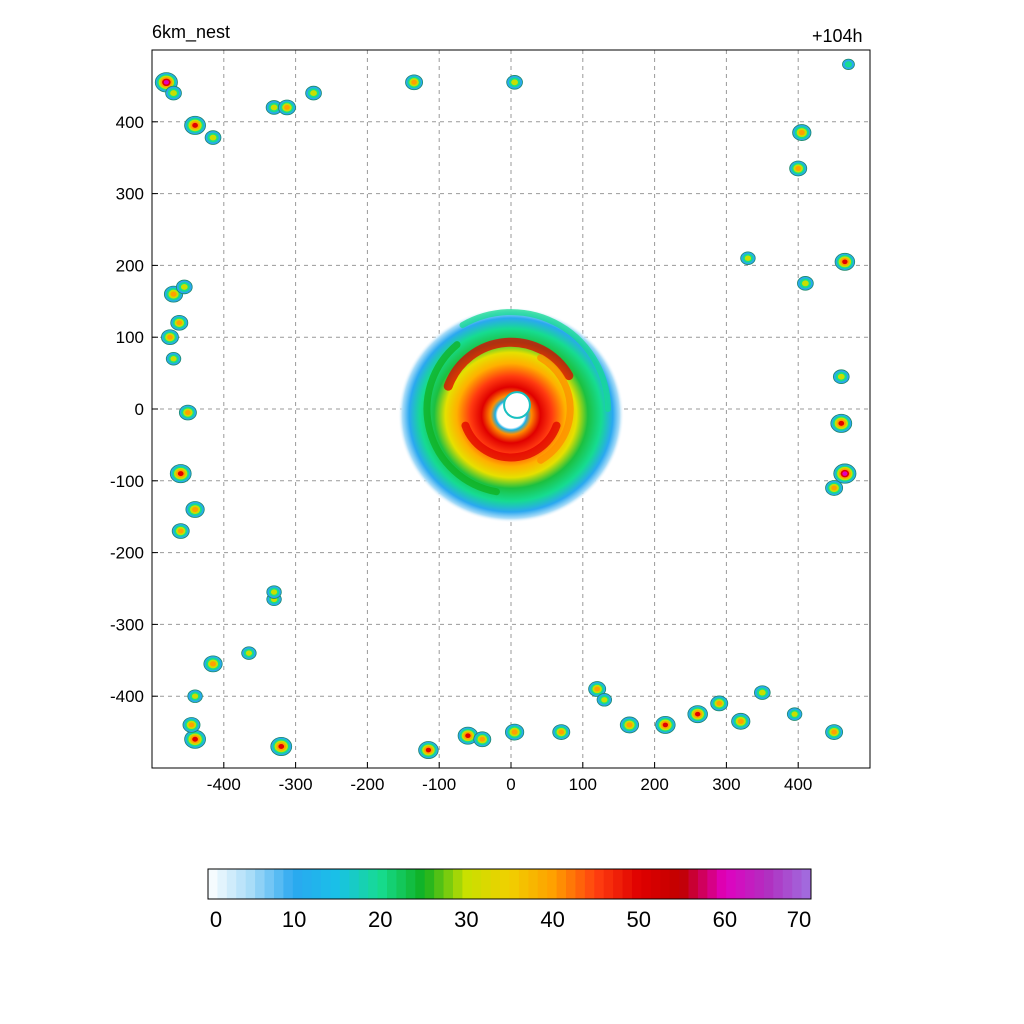 Image resolution: width=1024 pixels, height=1024 pixels. Describe the element at coordinates (224, 784) in the screenshot. I see `x-tick-label: -400` at that location.